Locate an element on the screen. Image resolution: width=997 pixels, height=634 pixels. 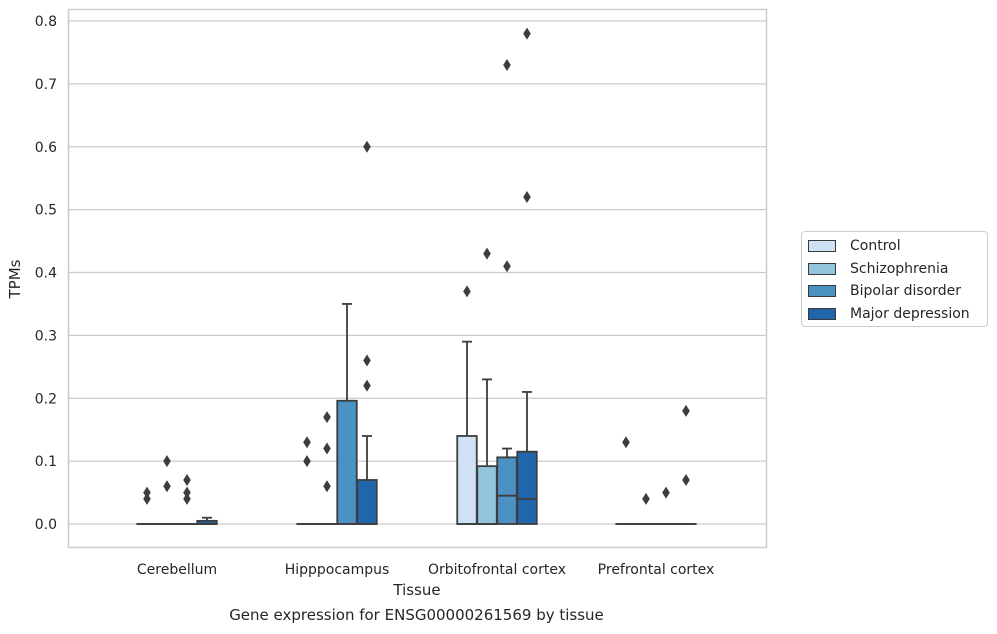
y-tick-label: 0.1 is located at coordinates (46, 462).